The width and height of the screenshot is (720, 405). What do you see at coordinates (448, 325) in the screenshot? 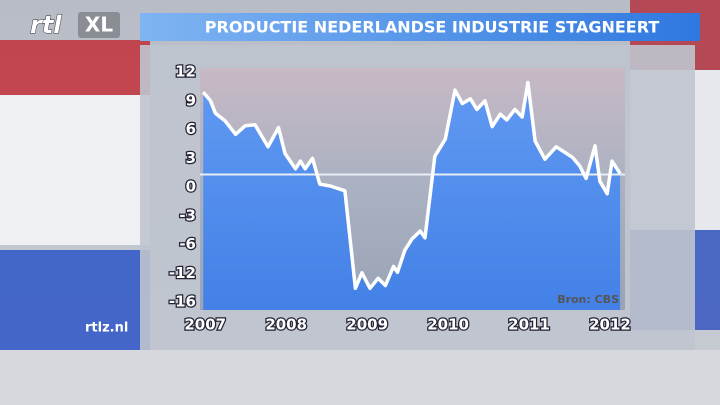
I see `x-tick-label: 2010` at bounding box center [448, 325].